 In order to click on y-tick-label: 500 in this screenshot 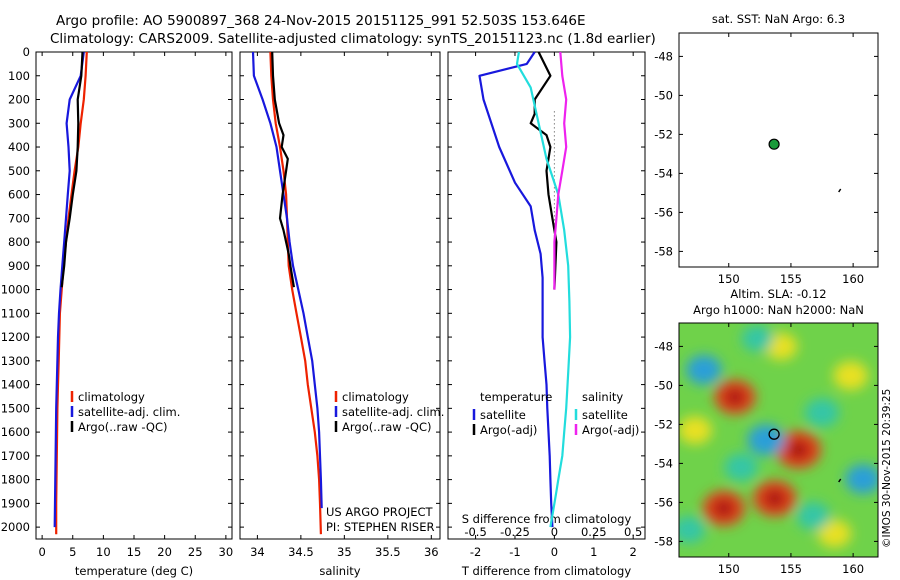, I will do `click(19, 171)`.